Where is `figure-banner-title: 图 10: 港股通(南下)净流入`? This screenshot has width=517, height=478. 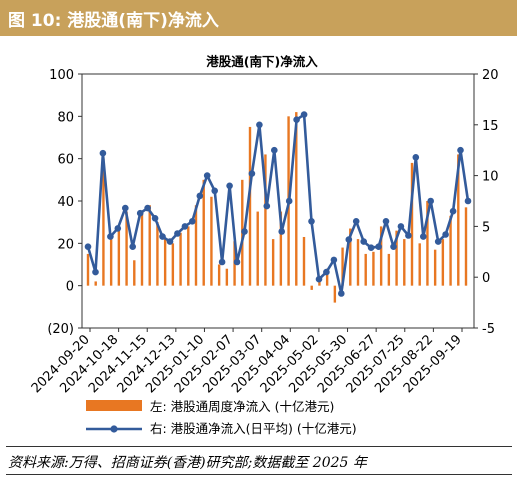
figure-banner-title: 图 10: 港股通(南下)净流入 is located at coordinates (113, 18).